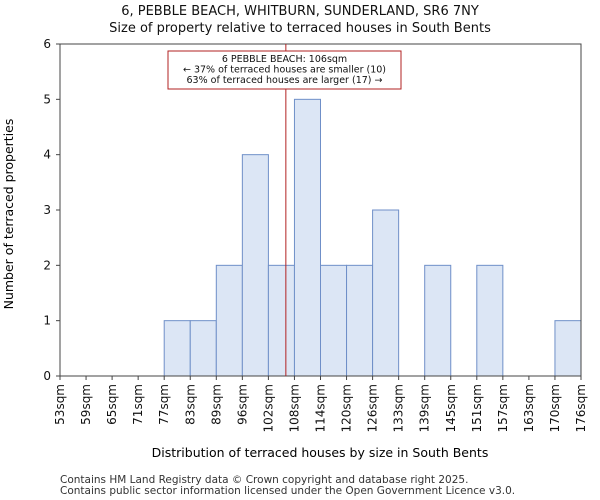 The width and height of the screenshot is (600, 500). What do you see at coordinates (203, 348) in the screenshot?
I see `bar-83sqm` at bounding box center [203, 348].